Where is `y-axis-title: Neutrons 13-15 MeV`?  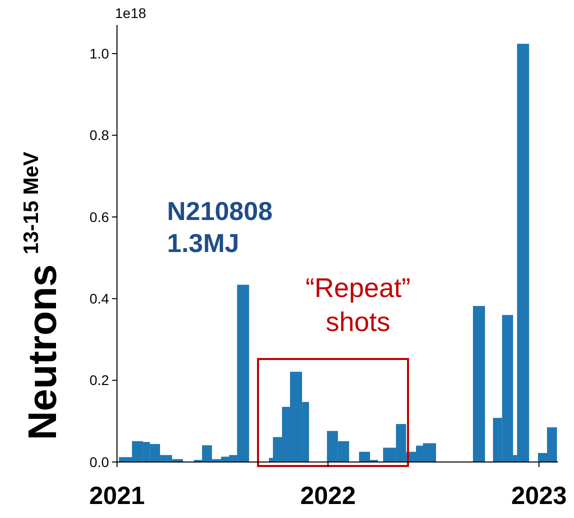
y-axis-title: Neutrons 13-15 MeV is located at coordinates (42, 296).